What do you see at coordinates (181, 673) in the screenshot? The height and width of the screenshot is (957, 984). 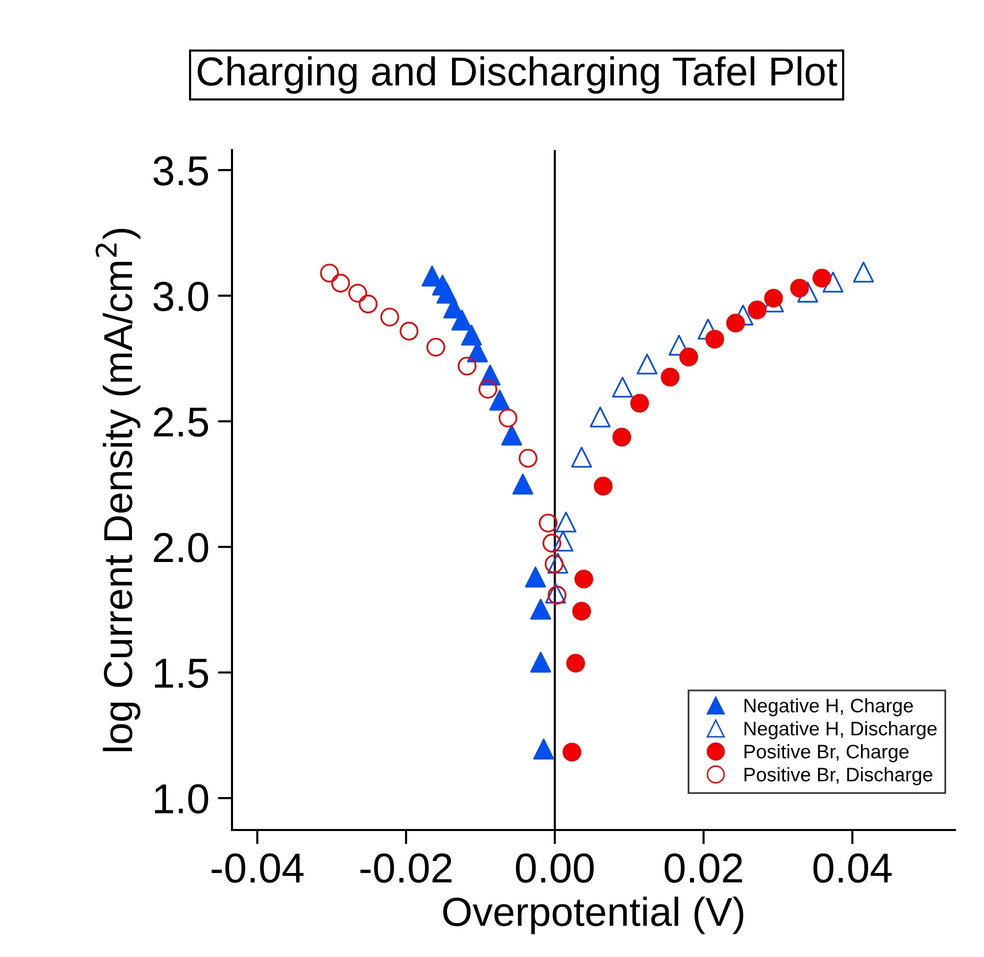 I see `y-tick-label: 1.5` at bounding box center [181, 673].